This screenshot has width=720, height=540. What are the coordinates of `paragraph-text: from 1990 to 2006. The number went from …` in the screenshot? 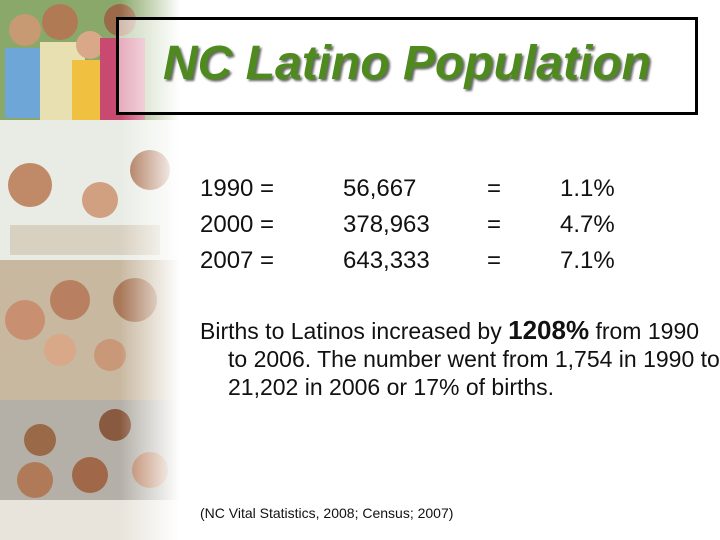 It's located at (474, 359).